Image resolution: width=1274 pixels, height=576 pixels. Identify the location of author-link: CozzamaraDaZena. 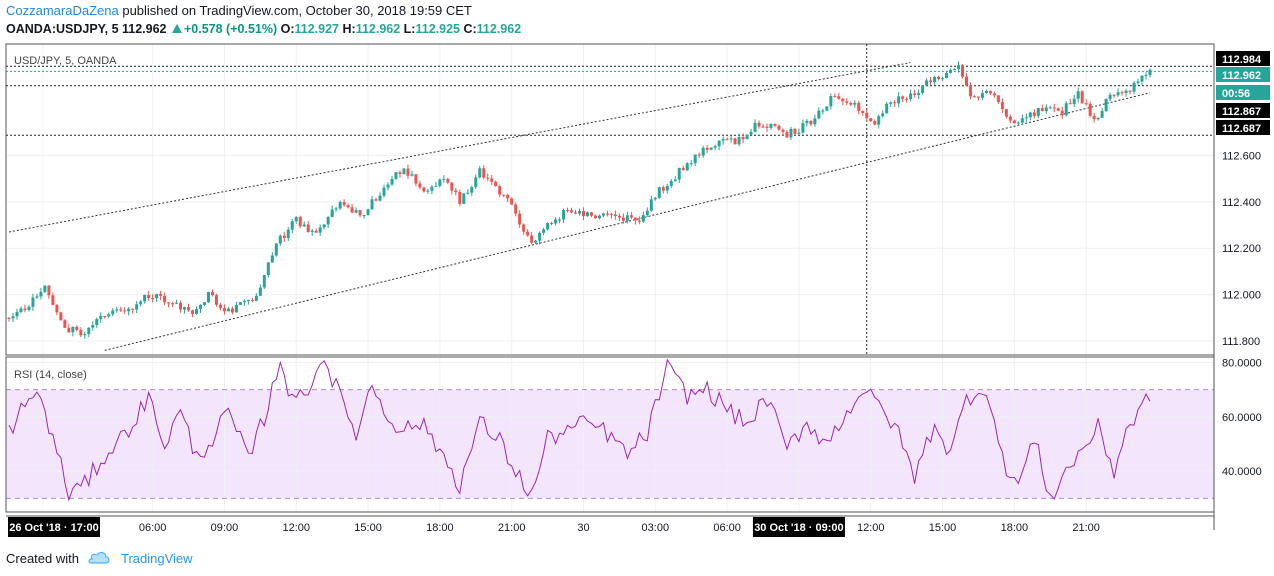
(62, 10).